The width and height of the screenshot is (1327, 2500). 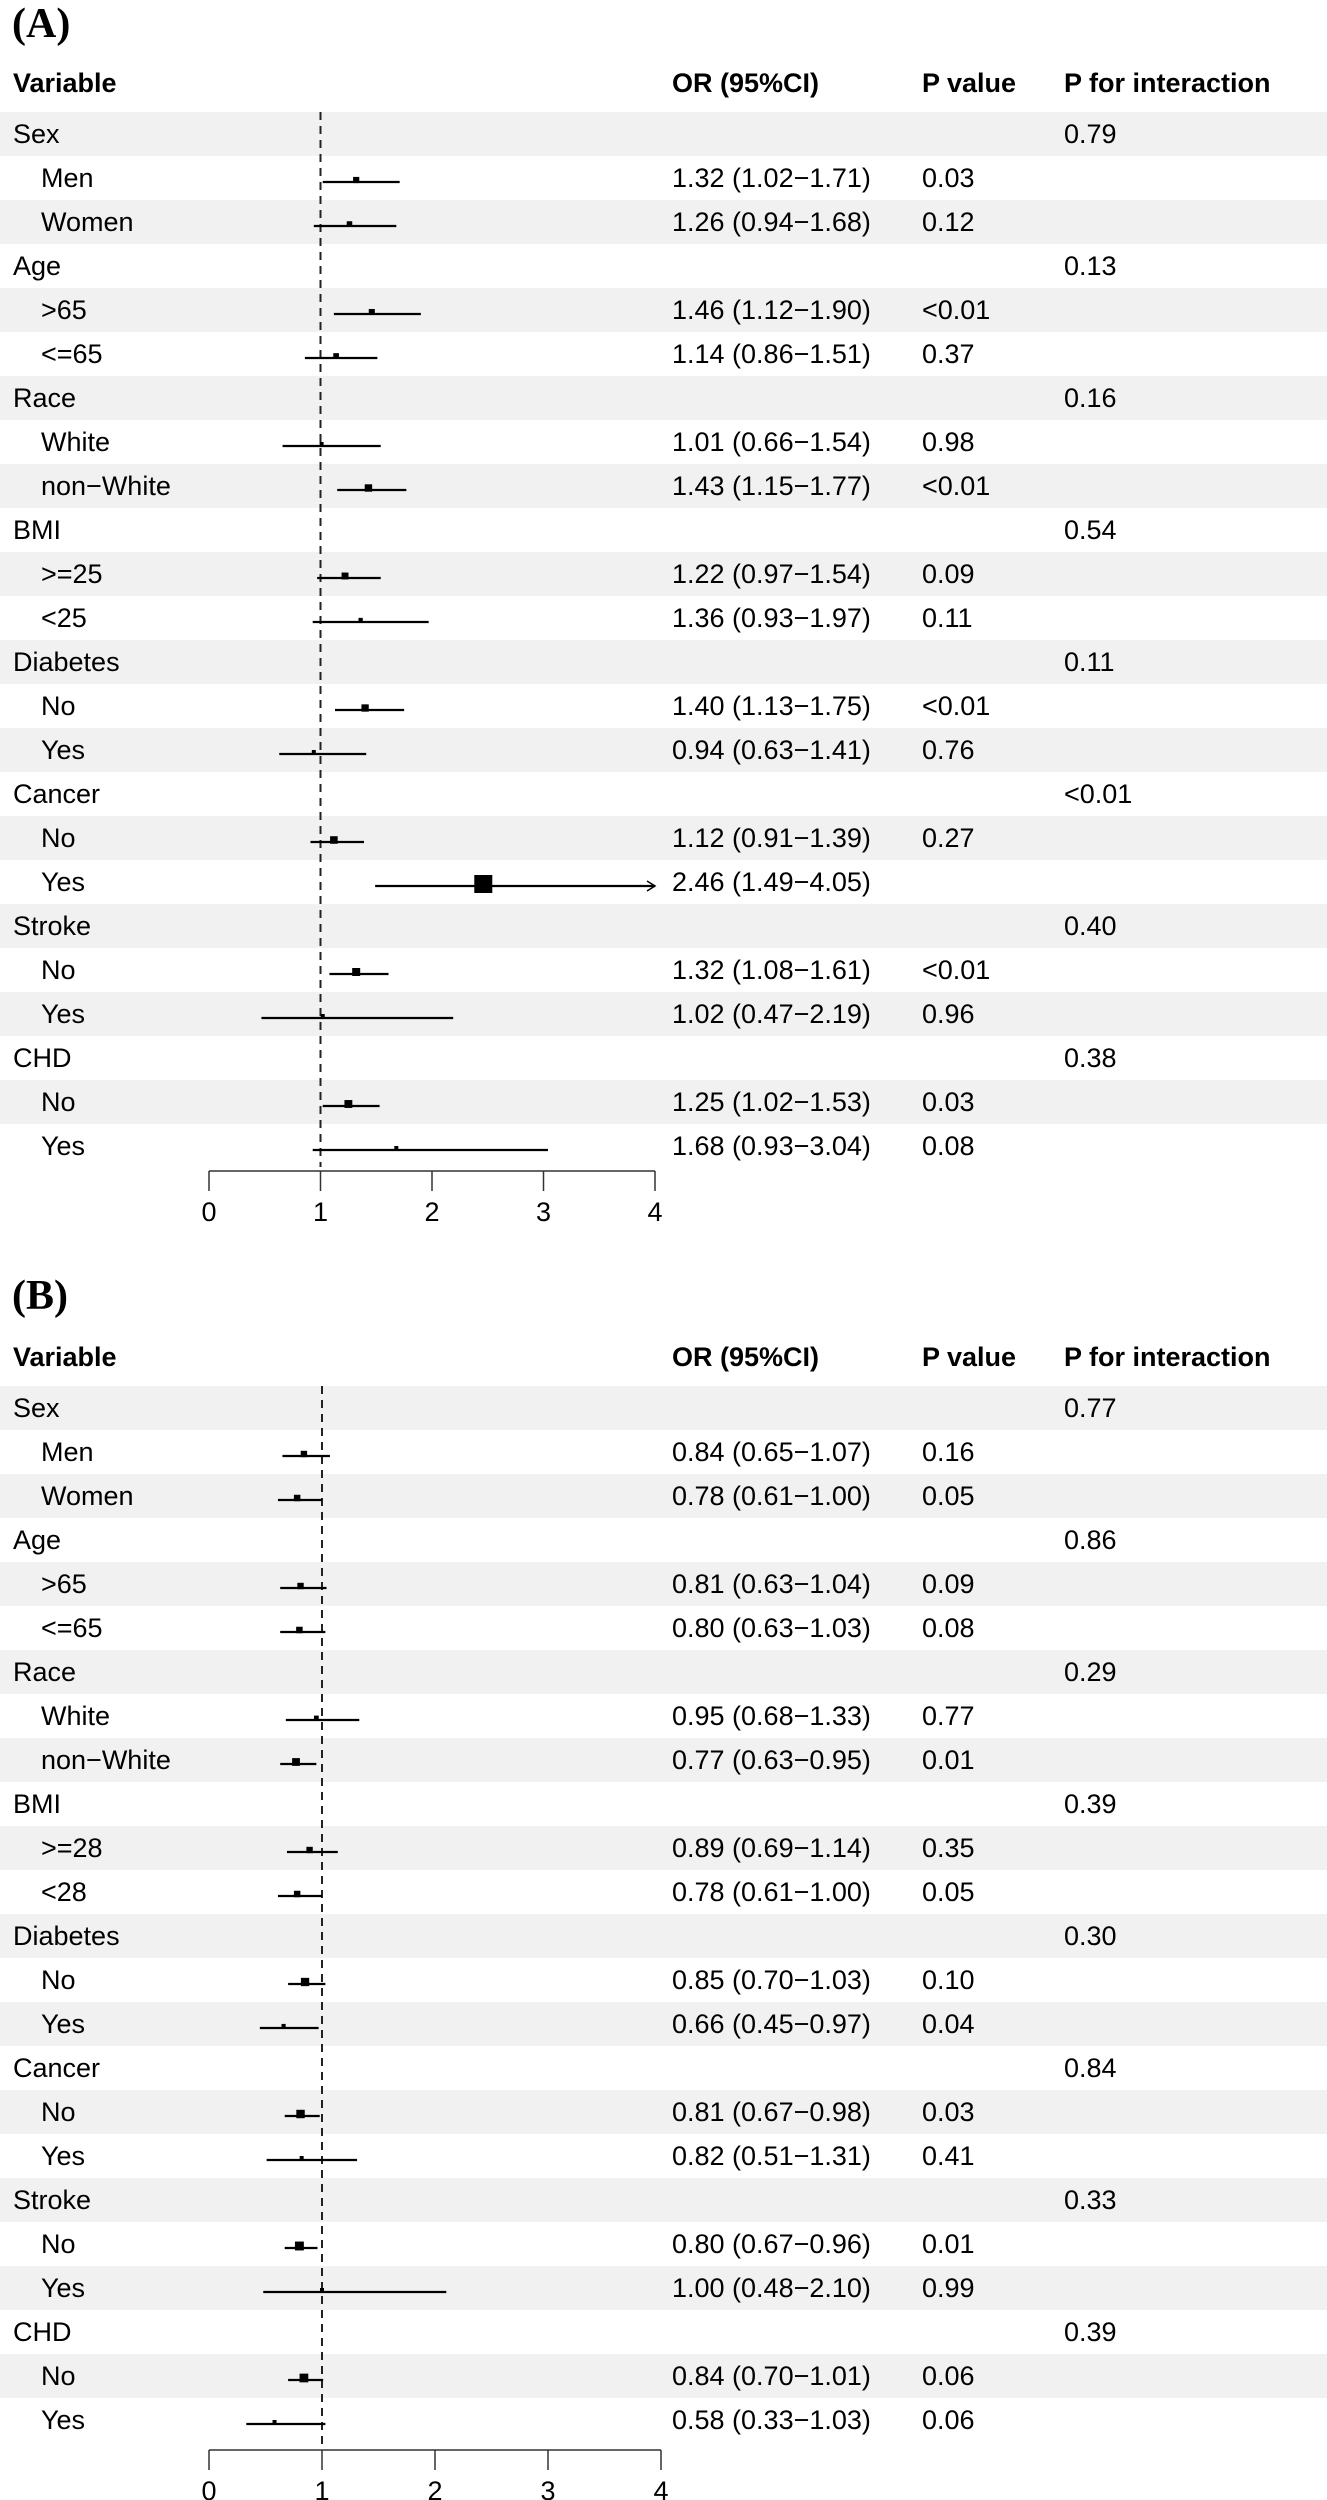 I want to click on or-ci-text: 1.36 (0.93−1.97), so click(x=771, y=618).